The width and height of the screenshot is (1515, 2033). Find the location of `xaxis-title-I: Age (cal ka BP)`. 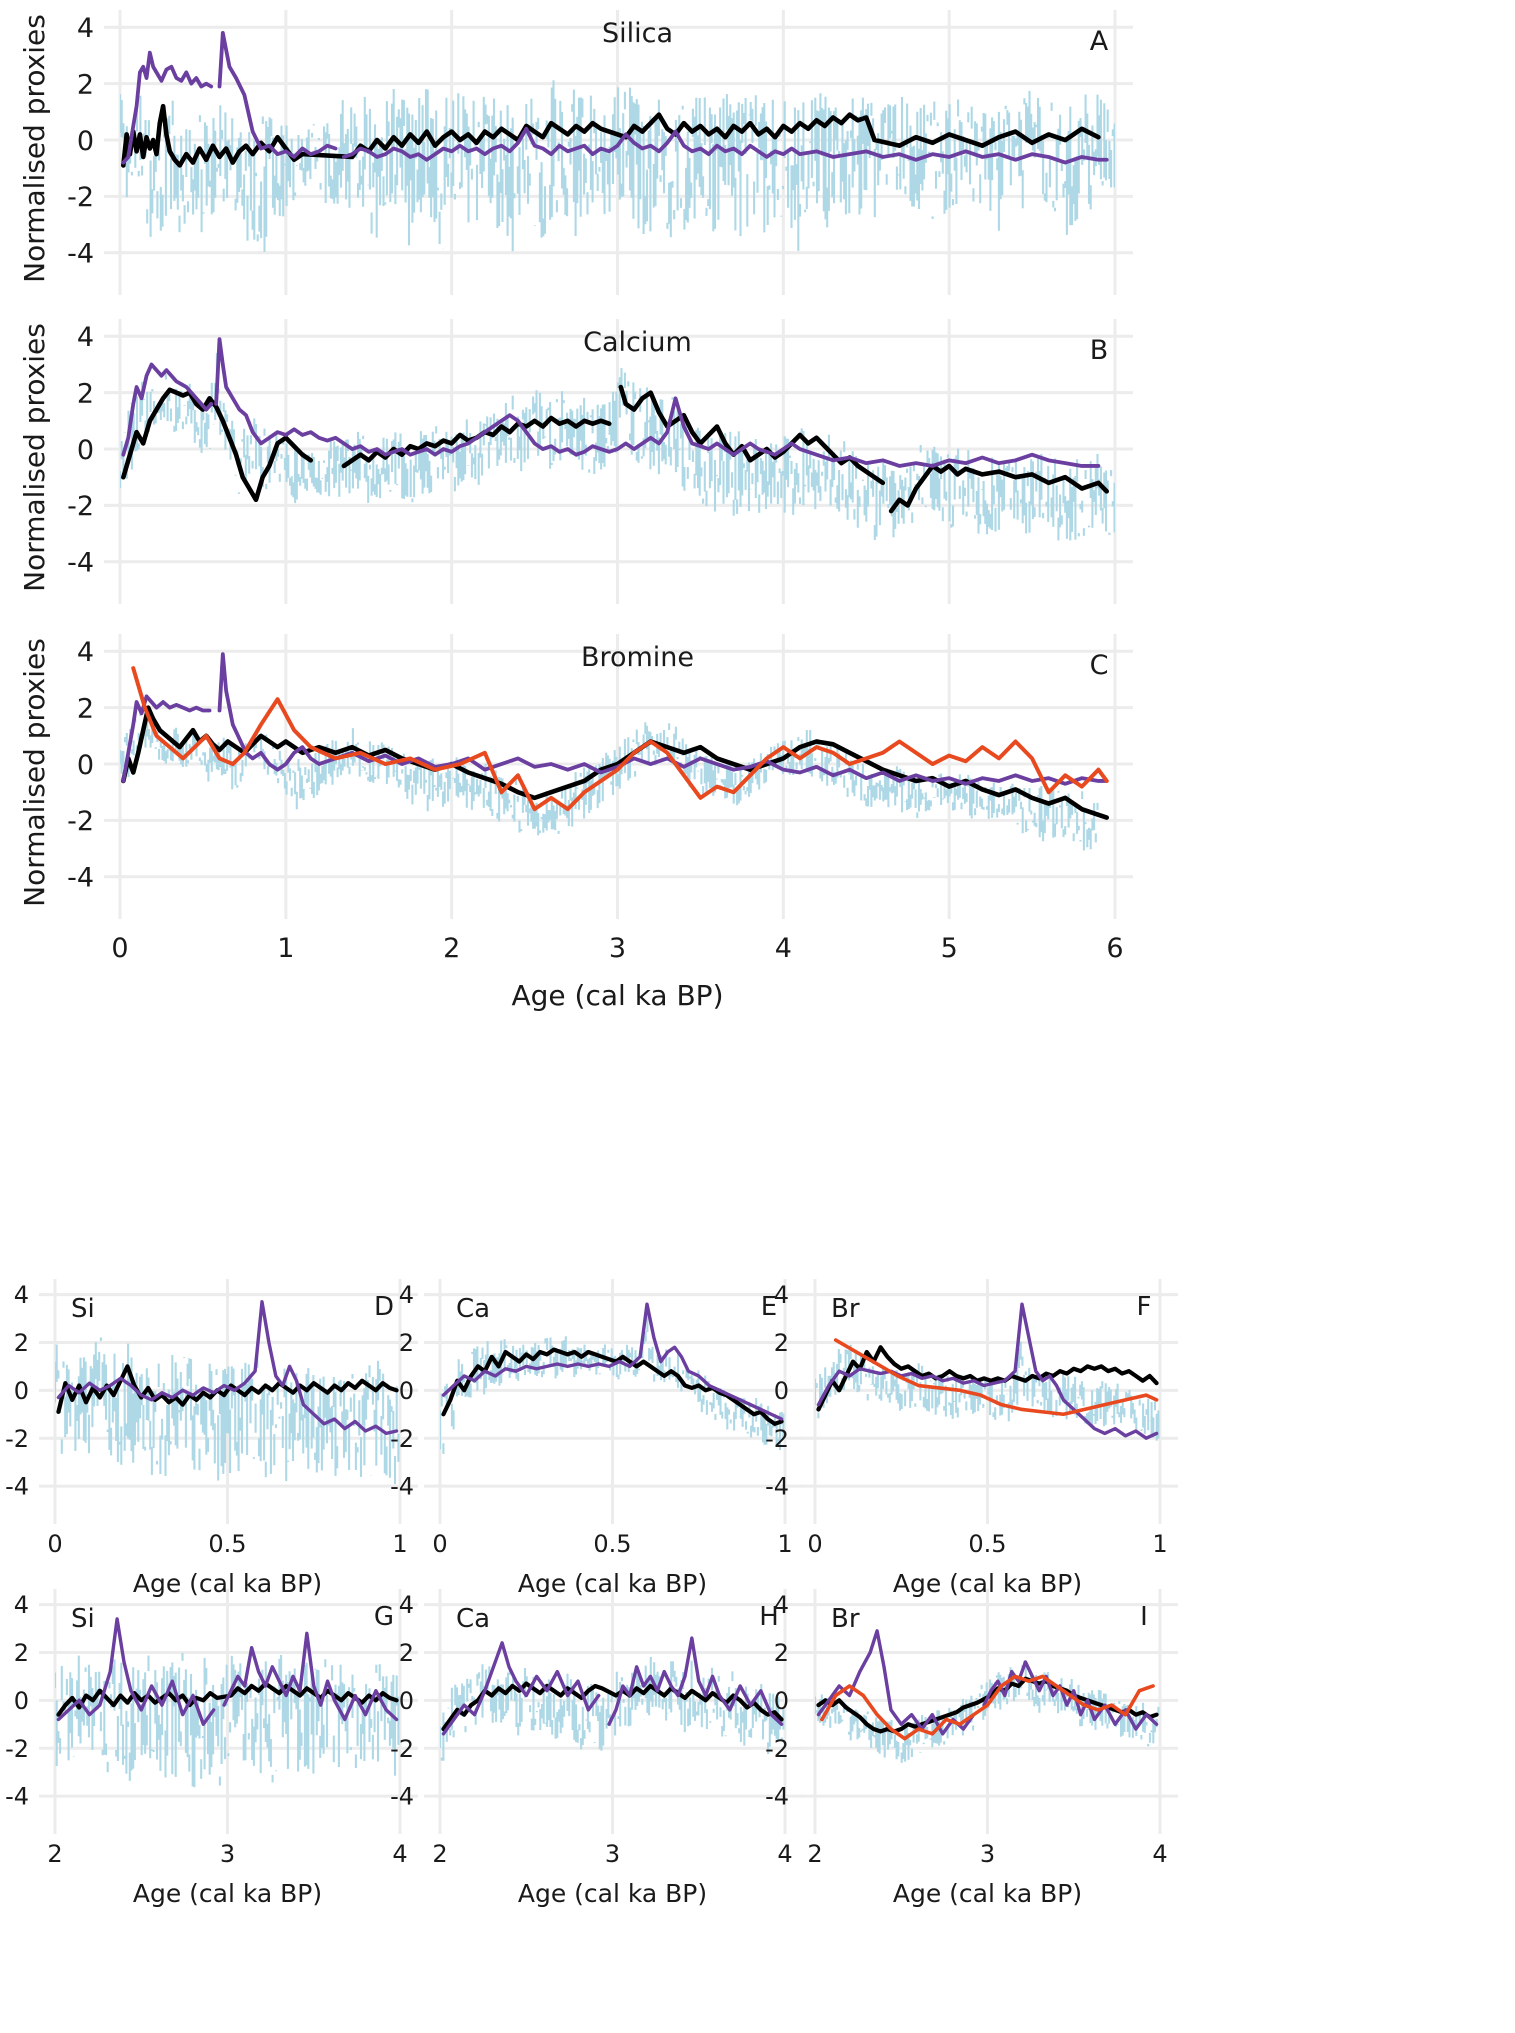

xaxis-title-I: Age (cal ka BP) is located at coordinates (987, 1893).